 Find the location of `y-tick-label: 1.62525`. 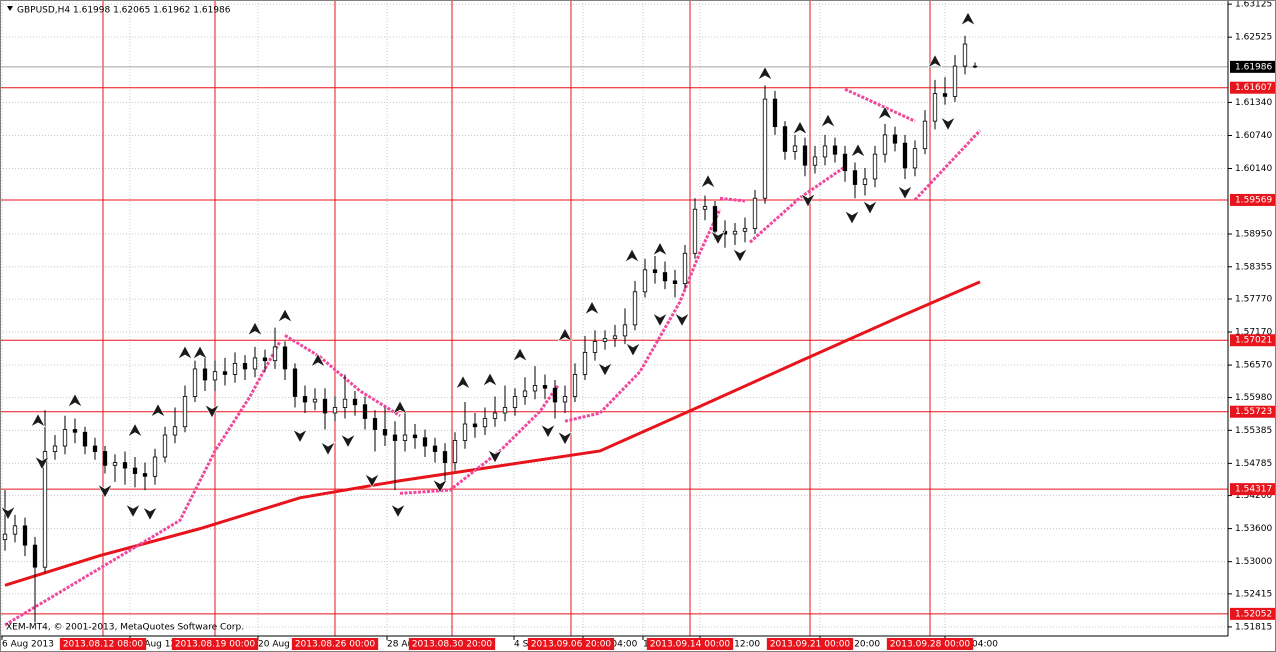

y-tick-label: 1.62525 is located at coordinates (1253, 38).